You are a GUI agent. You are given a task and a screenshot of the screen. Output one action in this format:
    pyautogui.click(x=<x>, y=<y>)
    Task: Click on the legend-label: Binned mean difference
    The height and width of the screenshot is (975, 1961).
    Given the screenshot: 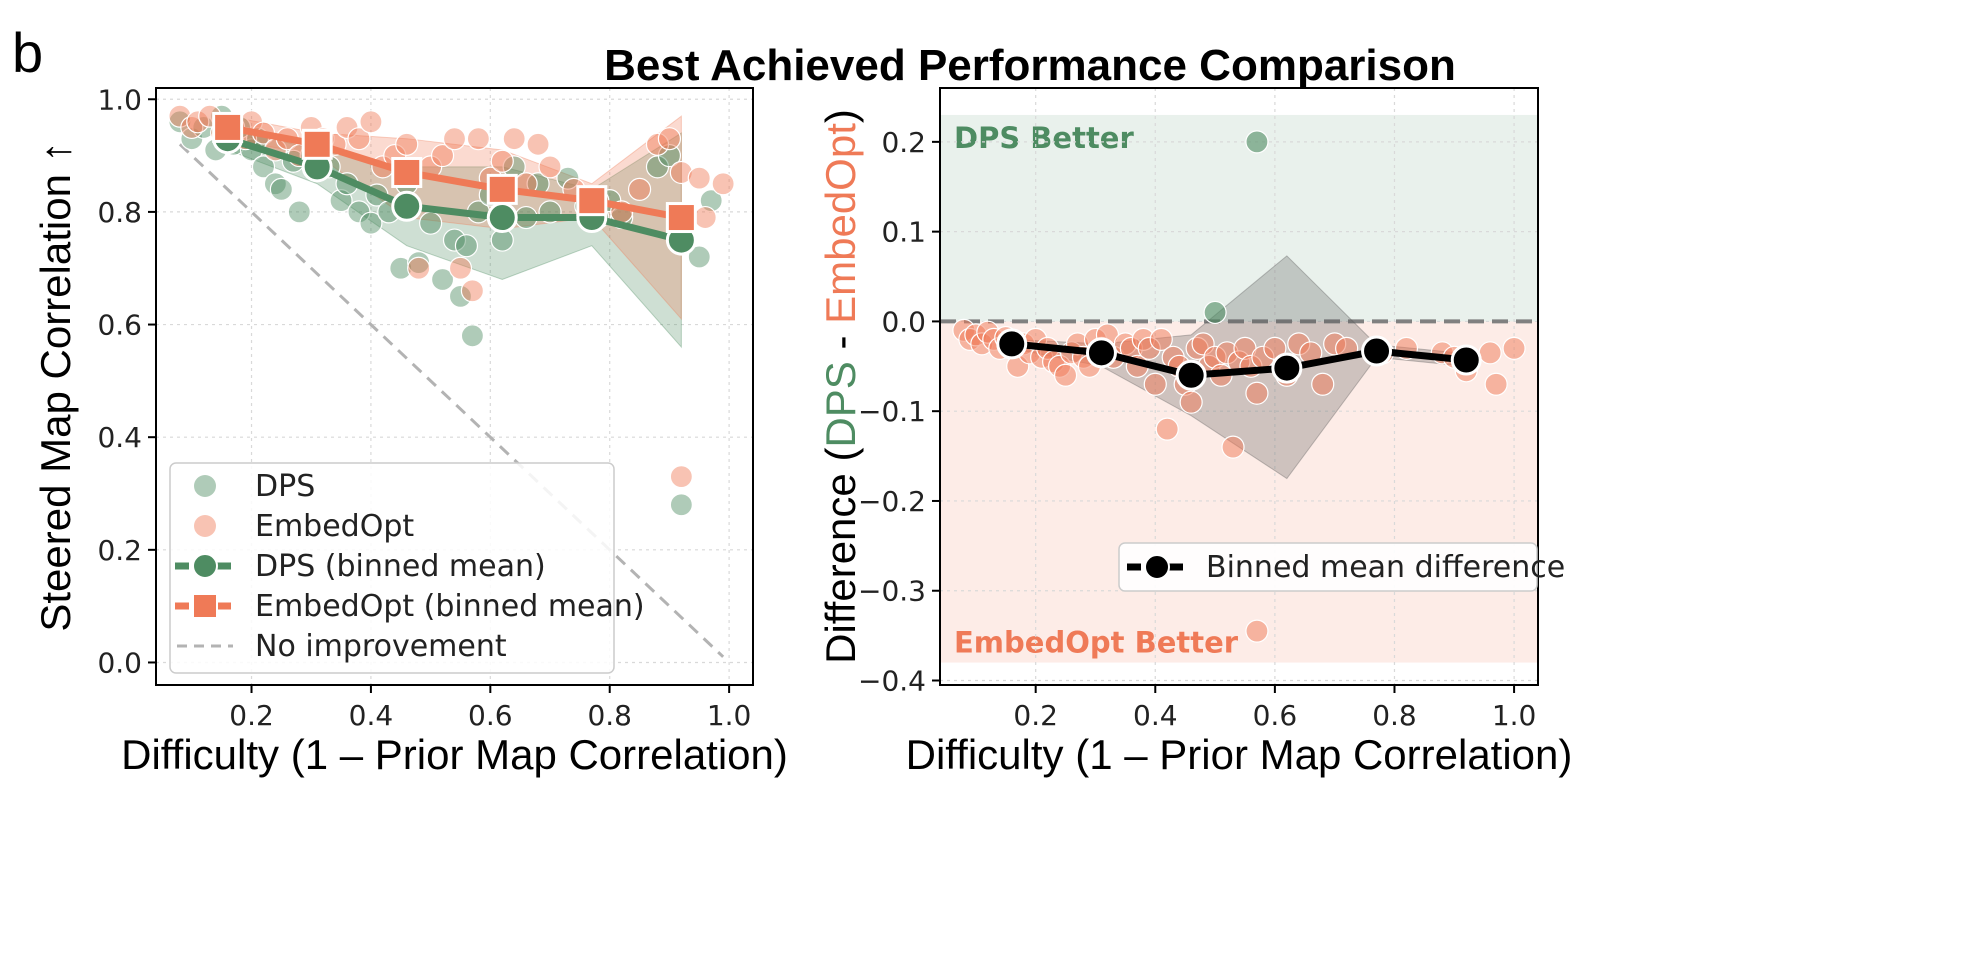 What is the action you would take?
    pyautogui.click(x=1385, y=567)
    